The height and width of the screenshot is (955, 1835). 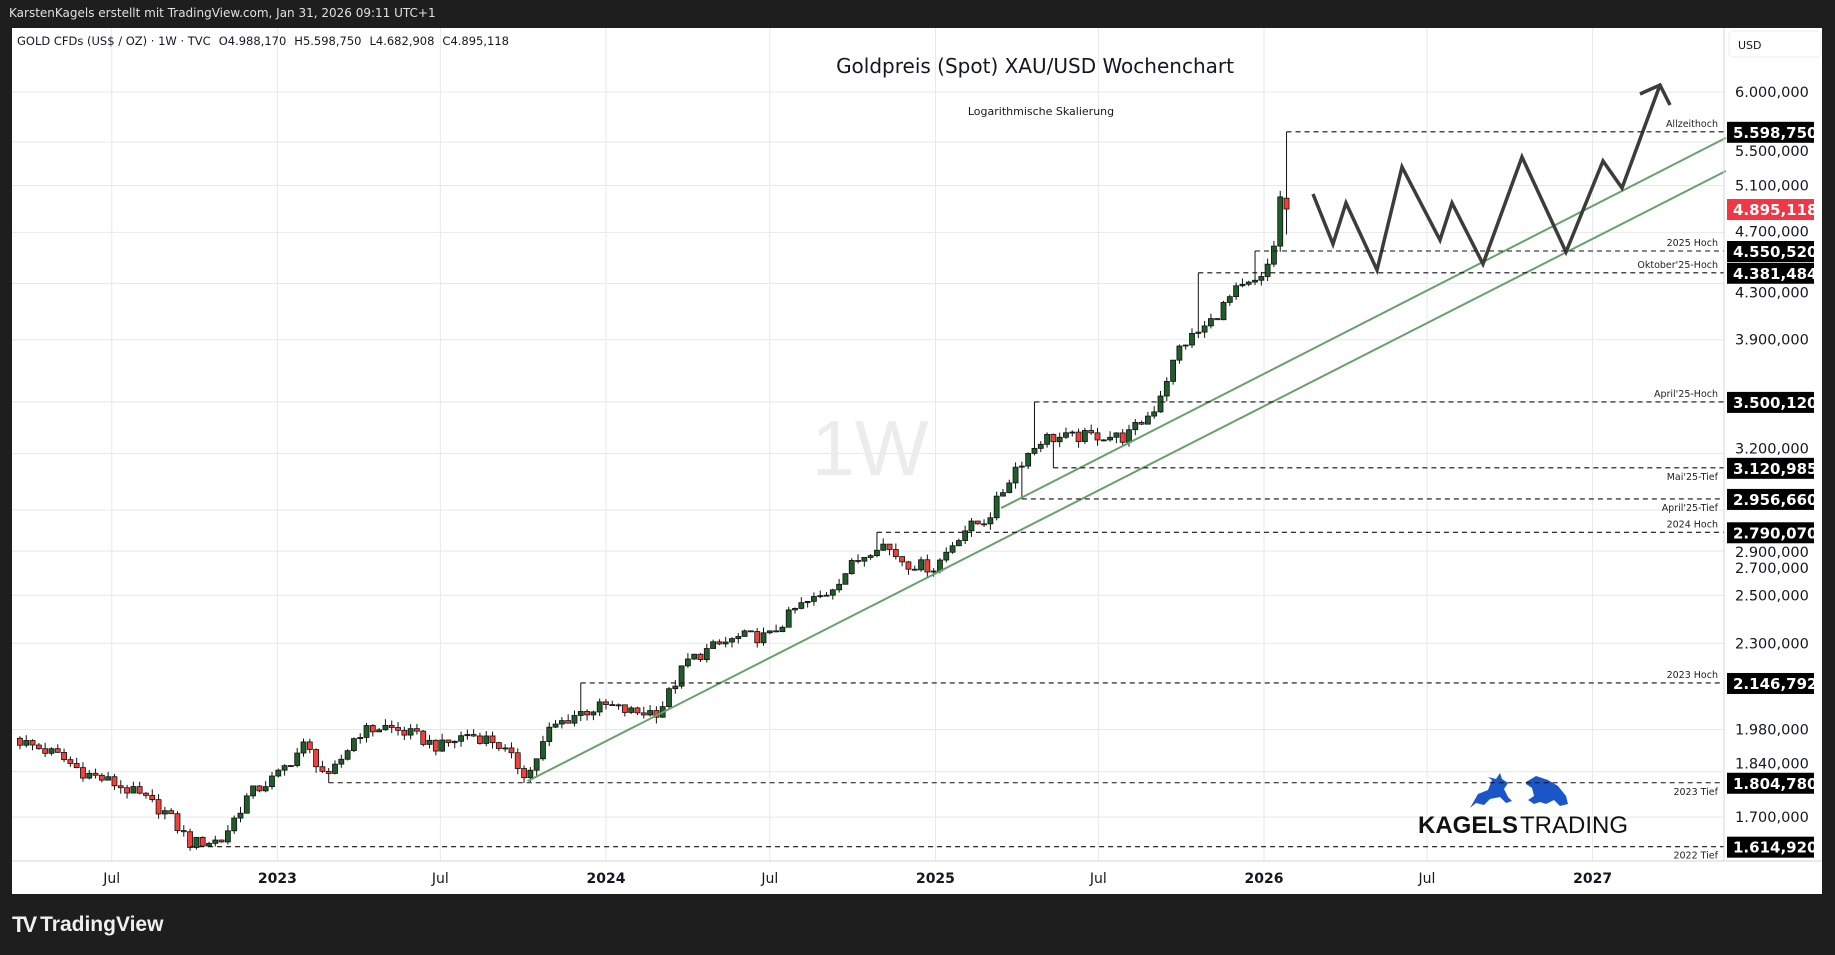 I want to click on level-1: 2025 Hoch, so click(x=1489, y=245).